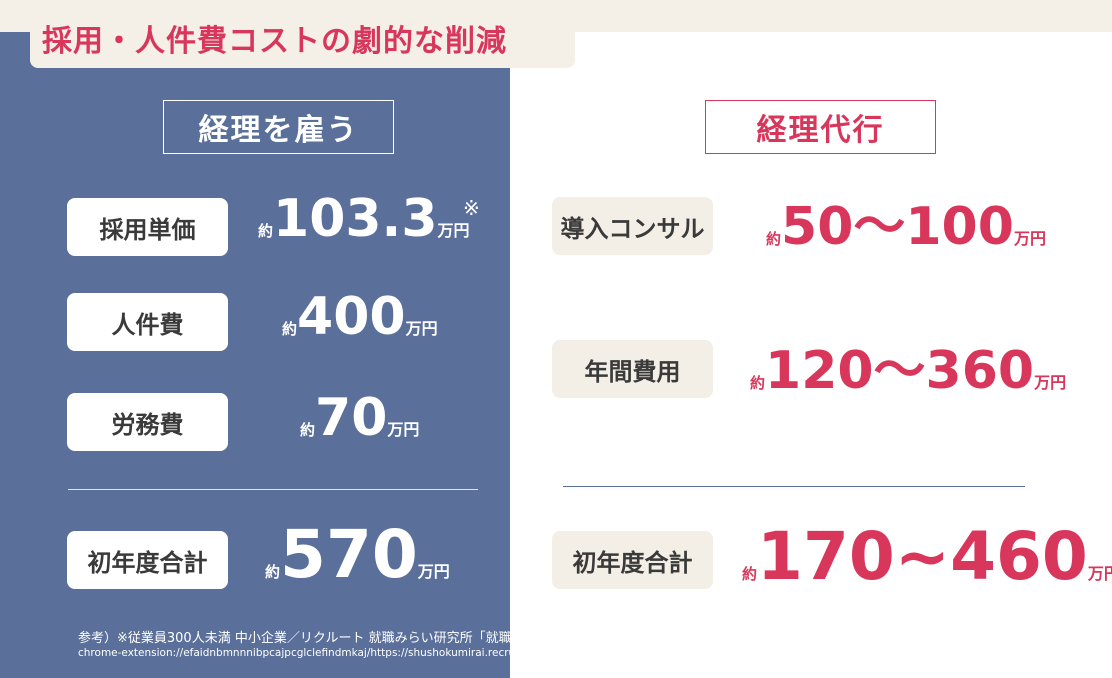  Describe the element at coordinates (897, 227) in the screenshot. I see `number: 50〜100` at that location.